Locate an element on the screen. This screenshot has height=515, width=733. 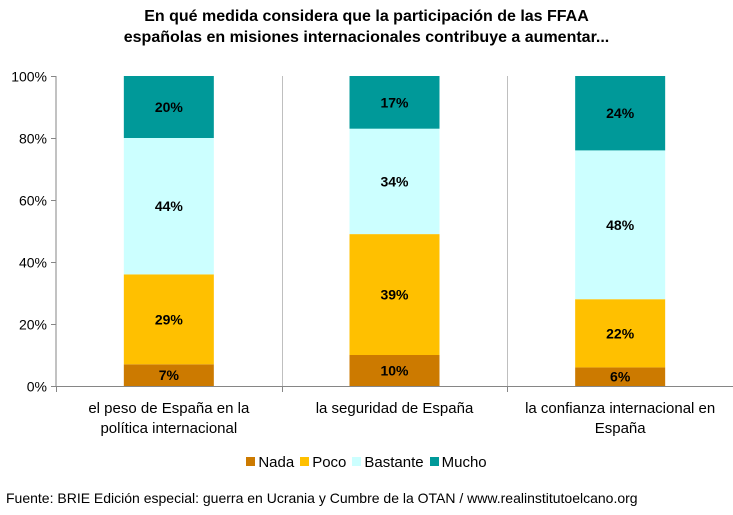
bar-data-label: 20% is located at coordinates (169, 107).